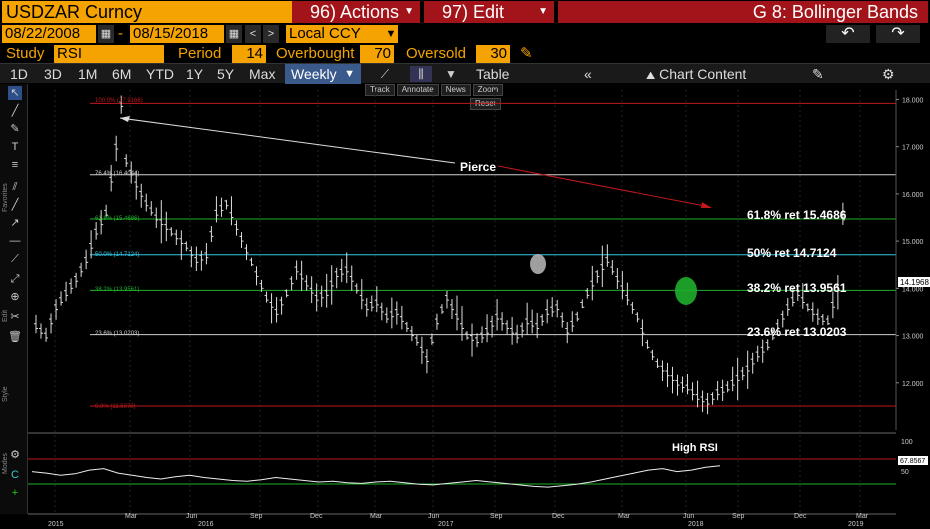 This screenshot has width=930, height=529. I want to click on chart-title: G 8: Bollinger Bands, so click(743, 12).